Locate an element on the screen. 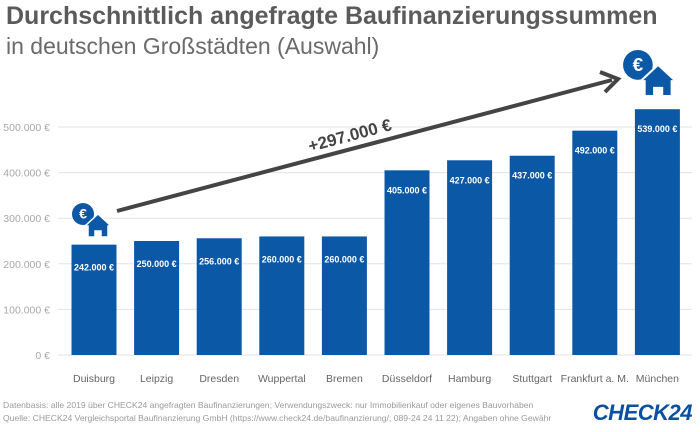  x-tick-label: Frankfurt a. M. is located at coordinates (595, 379).